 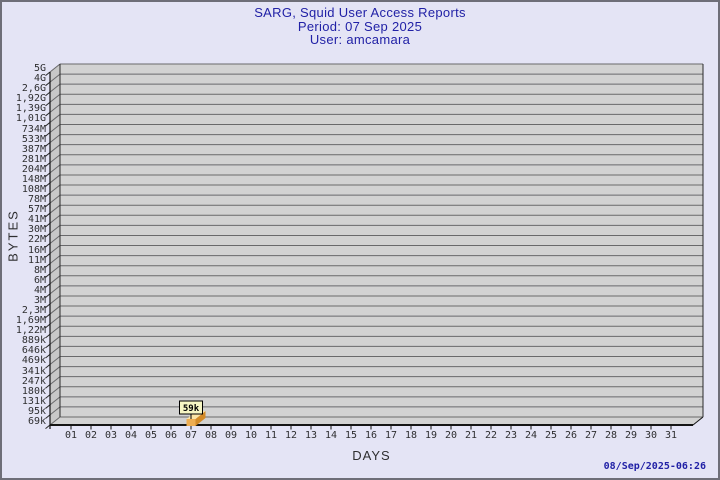 I want to click on y-tick-label: 1,92G, so click(x=30, y=99).